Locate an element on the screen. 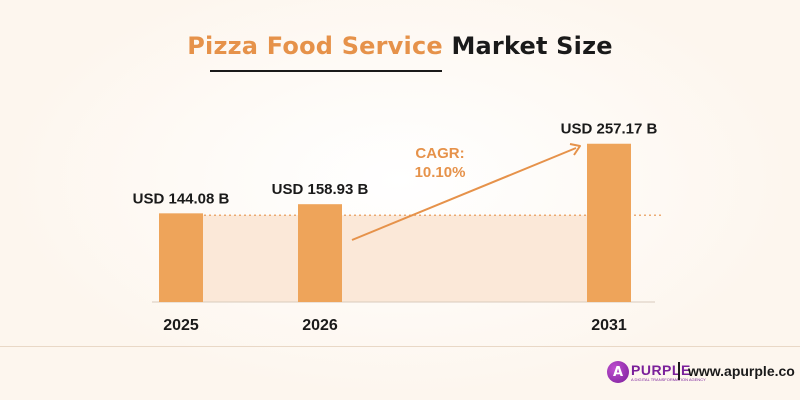 This screenshot has width=800, height=400. logo-icon: A is located at coordinates (618, 372).